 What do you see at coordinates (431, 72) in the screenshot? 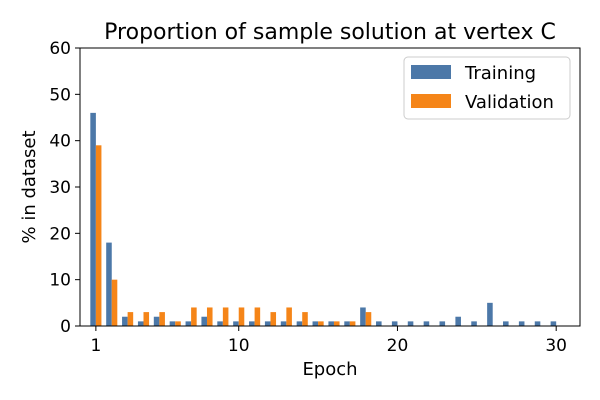
I see `legend-swatch-training` at bounding box center [431, 72].